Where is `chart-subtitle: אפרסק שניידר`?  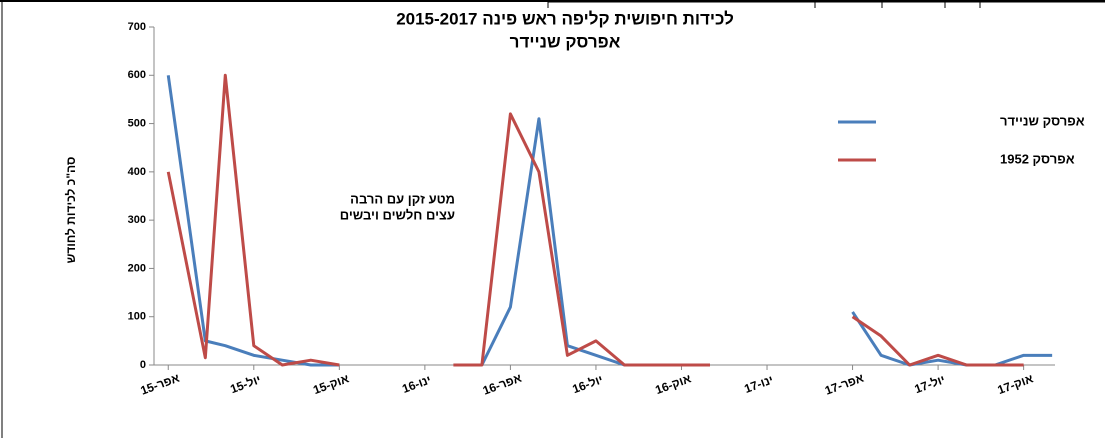 chart-subtitle: אפרסק שניידר is located at coordinates (565, 41).